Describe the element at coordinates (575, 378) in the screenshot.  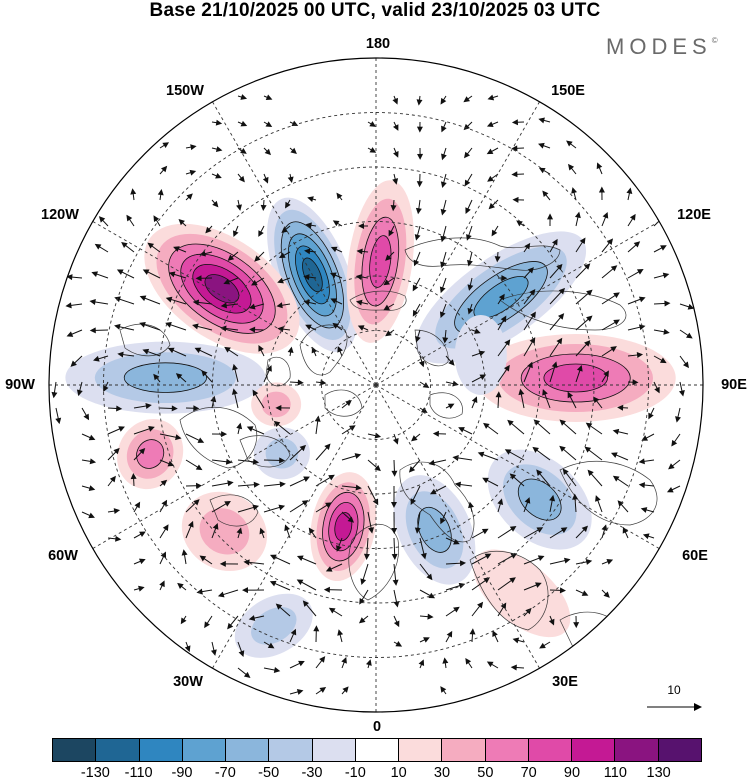
I see `anomaly-pos-90e` at that location.